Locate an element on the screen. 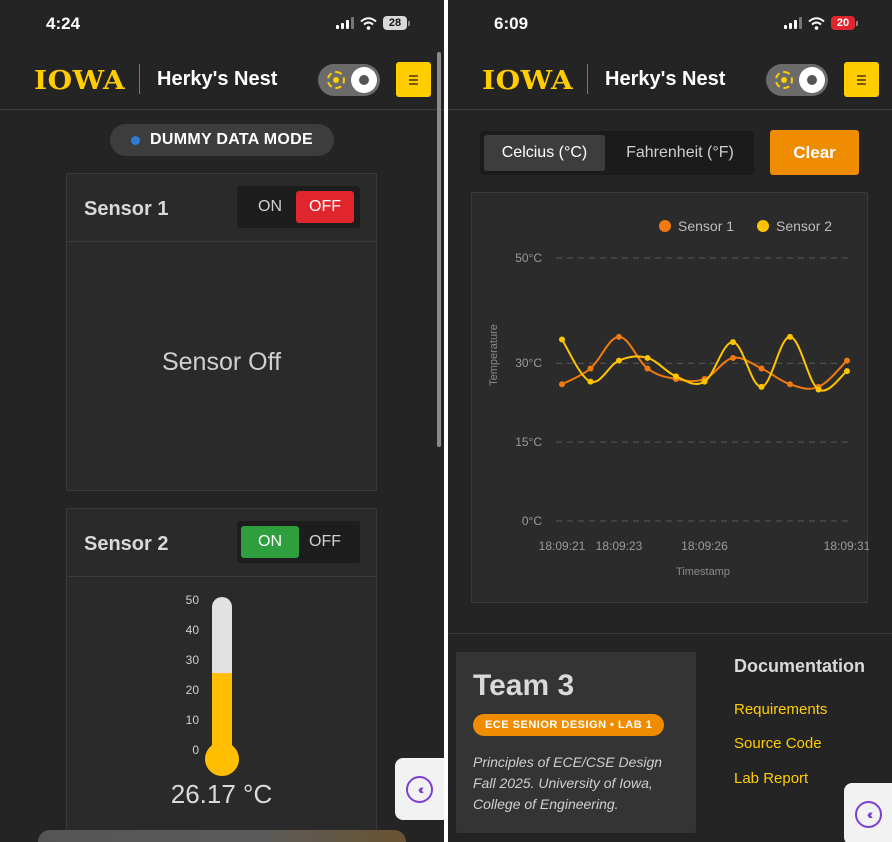  sensor-2-header: Sensor 2 ON OFF is located at coordinates (221, 543).